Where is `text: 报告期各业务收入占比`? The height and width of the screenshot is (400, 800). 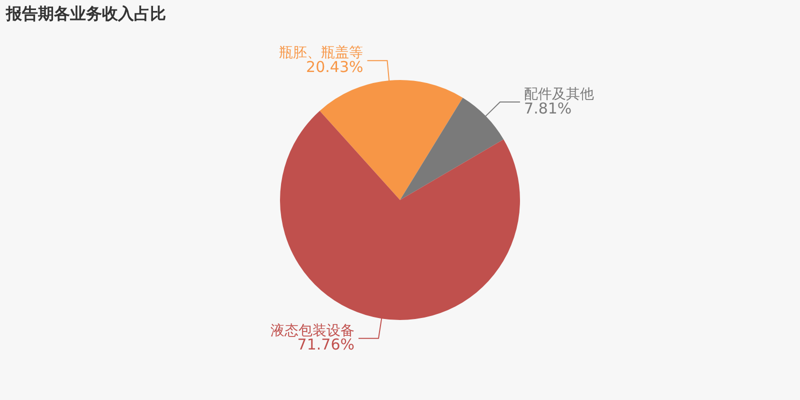
text: 报告期各业务收入占比 is located at coordinates (86, 14).